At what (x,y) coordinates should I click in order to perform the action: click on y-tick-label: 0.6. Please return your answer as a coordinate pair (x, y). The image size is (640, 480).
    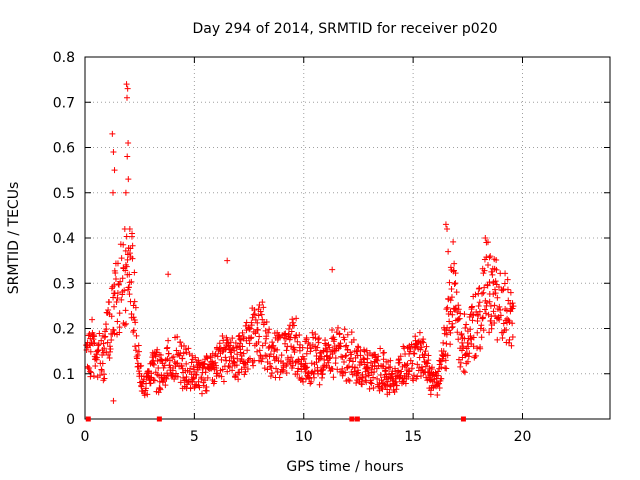
    Looking at the image, I should click on (64, 149).